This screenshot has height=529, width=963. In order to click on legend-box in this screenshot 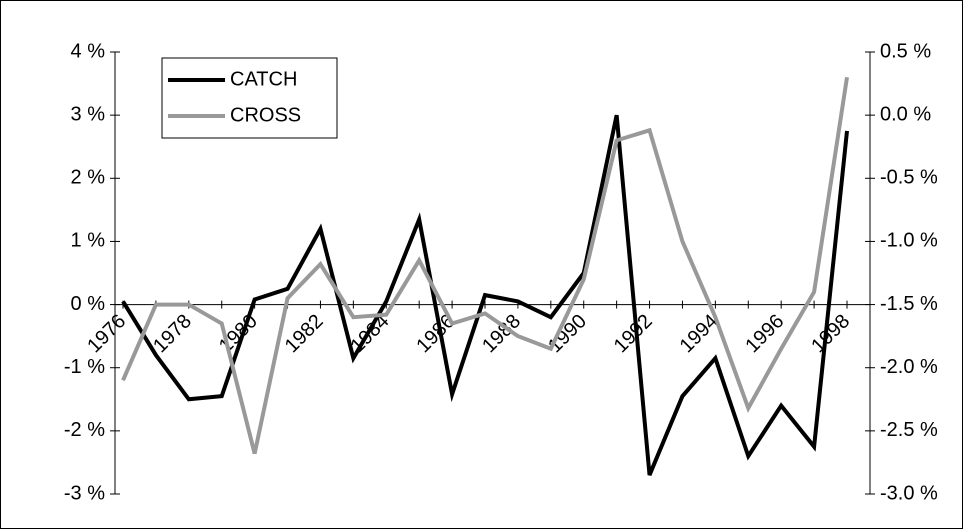, I will do `click(249, 98)`.